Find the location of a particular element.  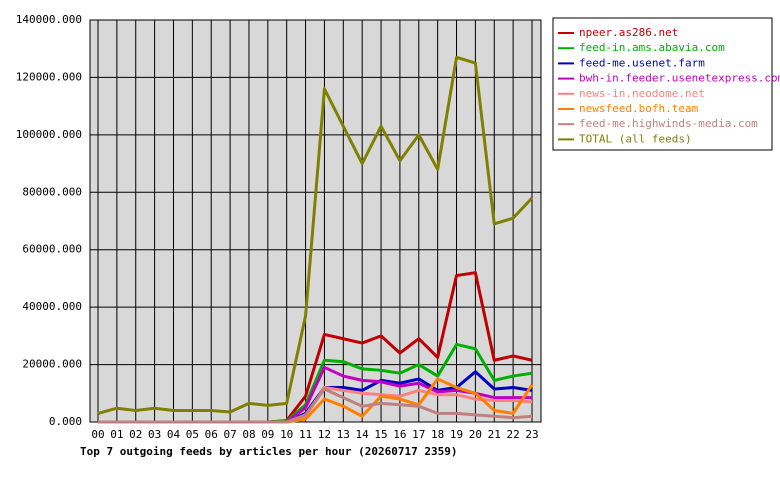

x-tick-label: 09 is located at coordinates (267, 434).